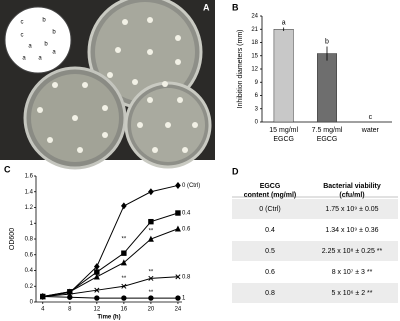 This screenshot has width=400, height=321. What do you see at coordinates (254, 56) in the screenshot?
I see `y-tick-label: 15` at bounding box center [254, 56].